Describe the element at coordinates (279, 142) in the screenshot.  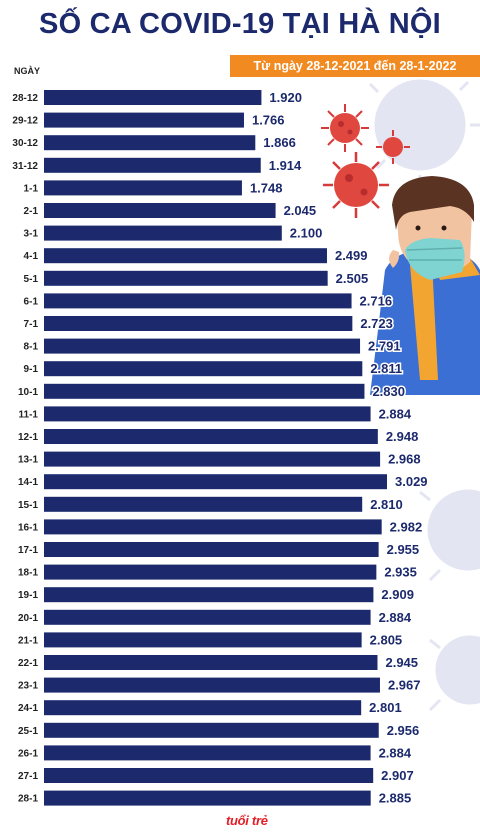
I see `value-label: 1.866` at that location.